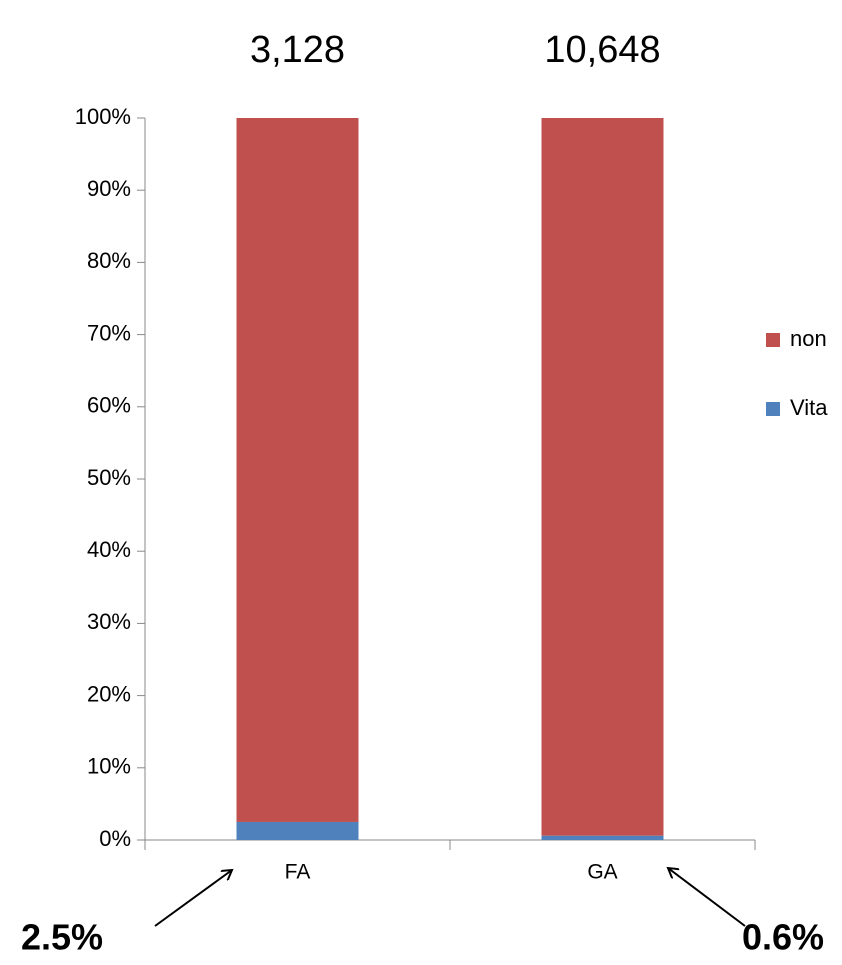 The height and width of the screenshot is (965, 842). I want to click on y-tick-label: 20%, so click(109, 693).